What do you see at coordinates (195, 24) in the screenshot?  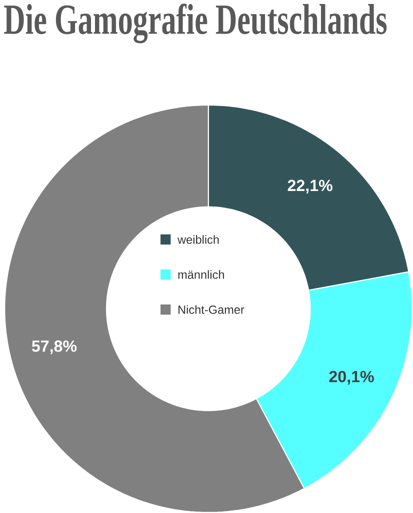 I see `chart-title: Die Gamografie Deutschlands` at bounding box center [195, 24].